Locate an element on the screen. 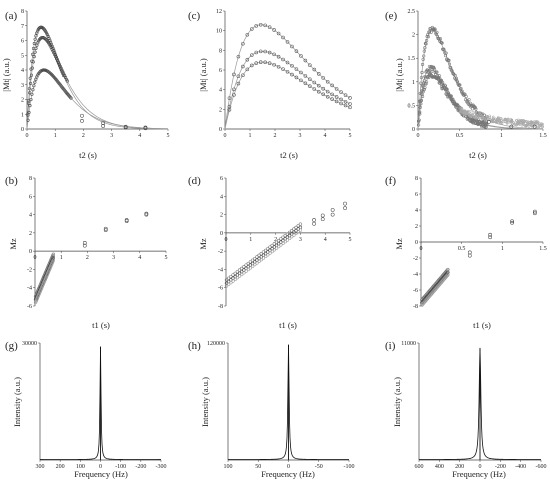 This screenshot has height=483, width=550. y-tick-label: 5 is located at coordinates (22, 56).